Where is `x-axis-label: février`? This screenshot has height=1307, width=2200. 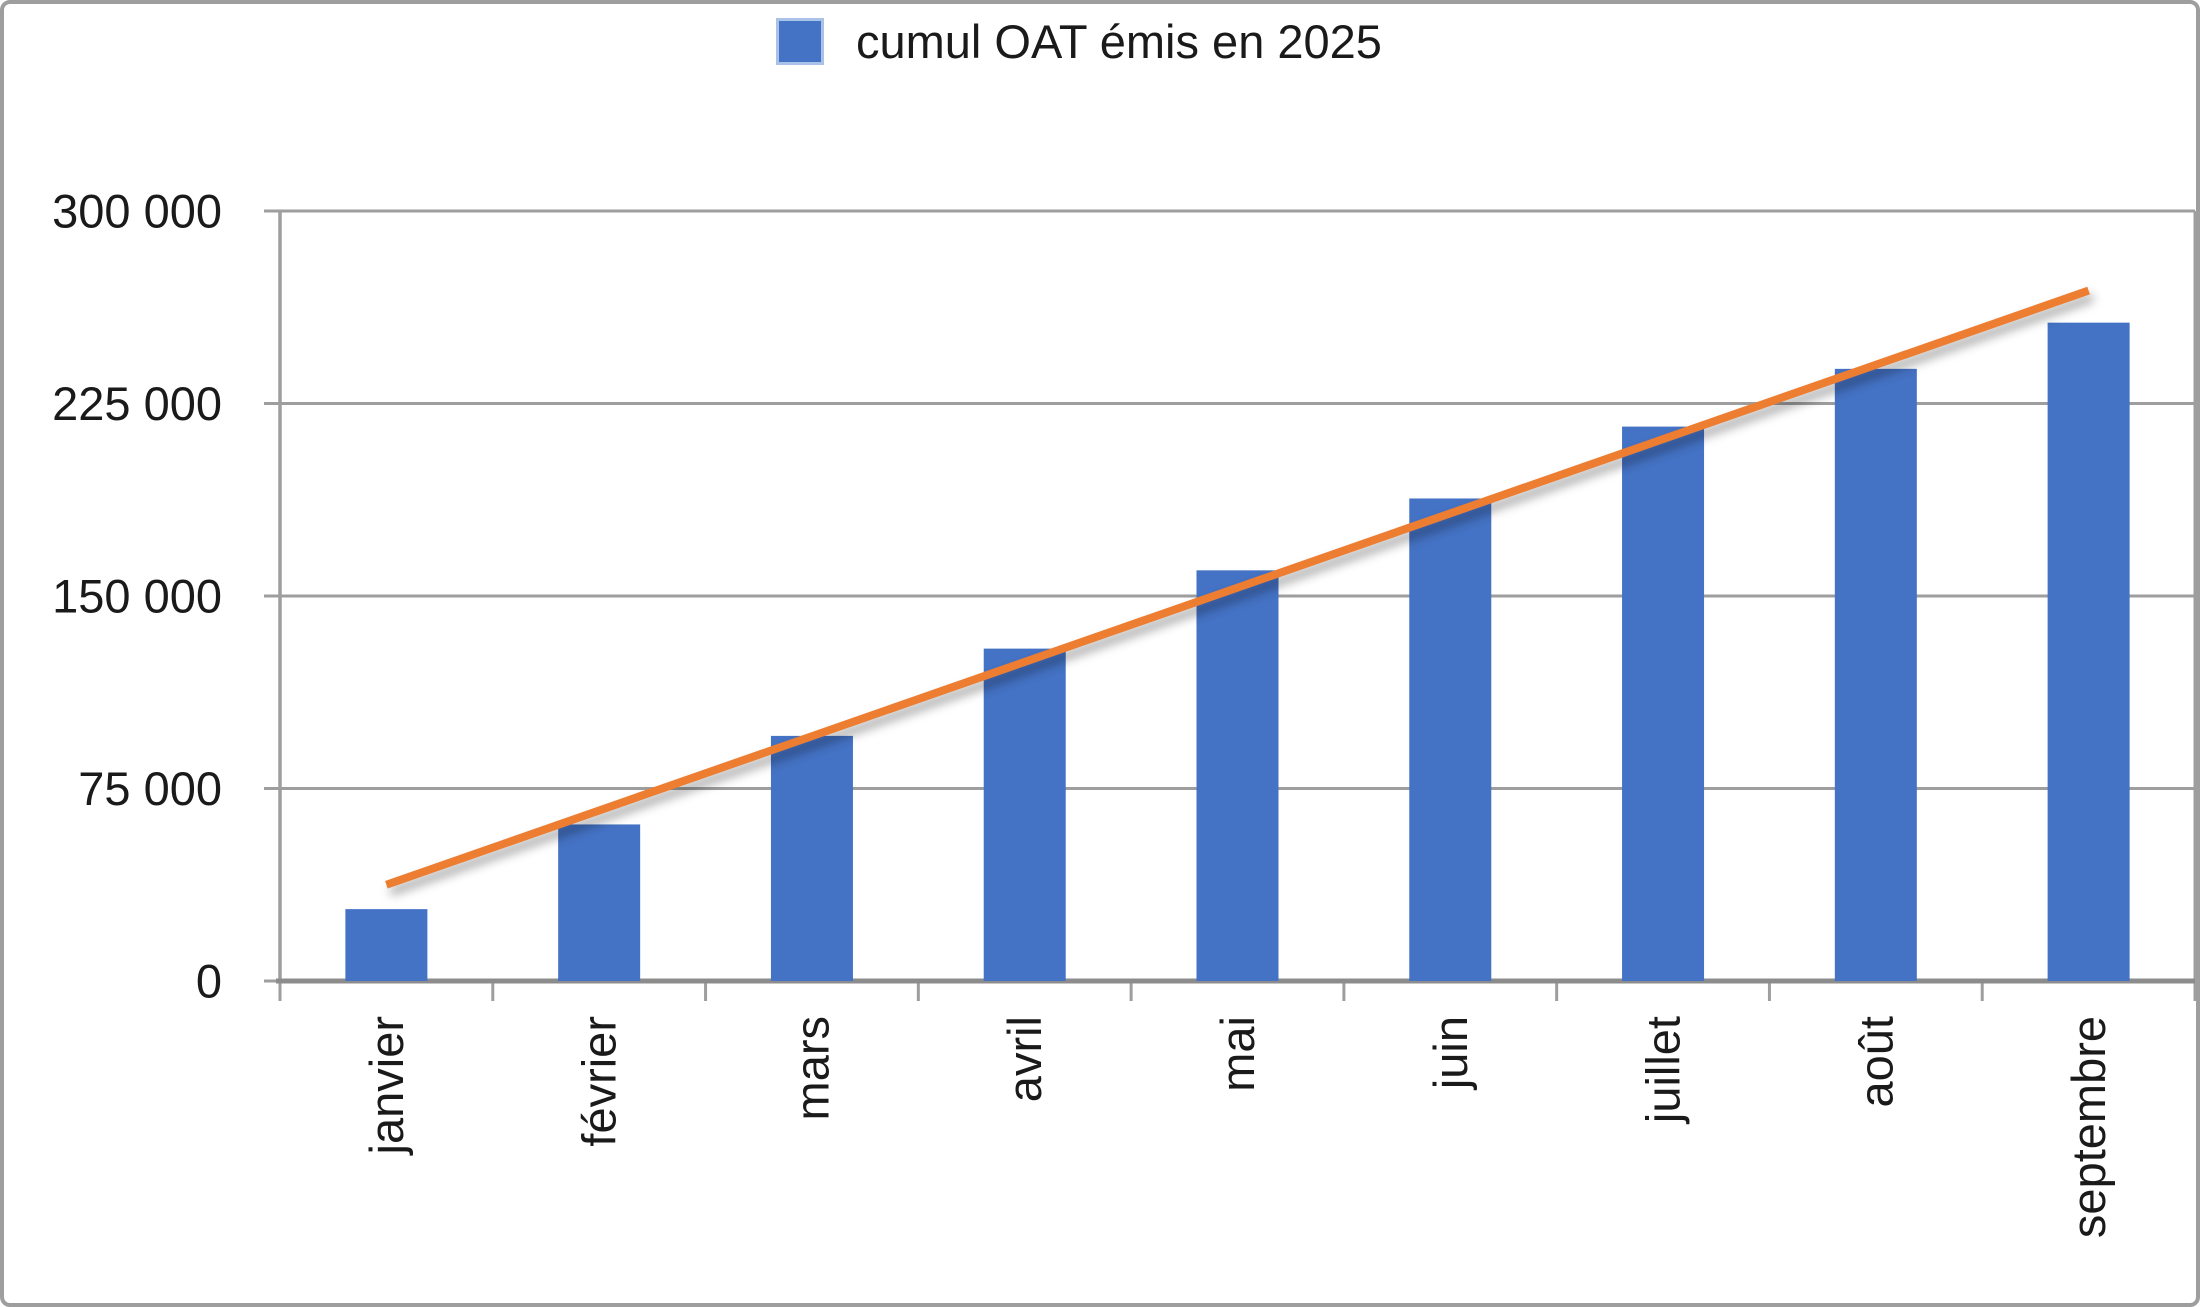
x-axis-label: février is located at coordinates (599, 1081).